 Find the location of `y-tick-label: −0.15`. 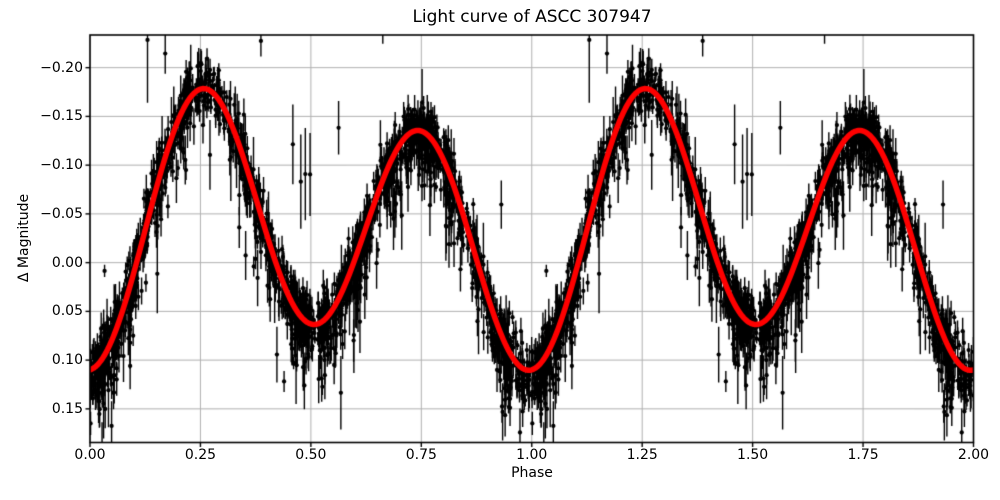

y-tick-label: −0.15 is located at coordinates (61, 116).